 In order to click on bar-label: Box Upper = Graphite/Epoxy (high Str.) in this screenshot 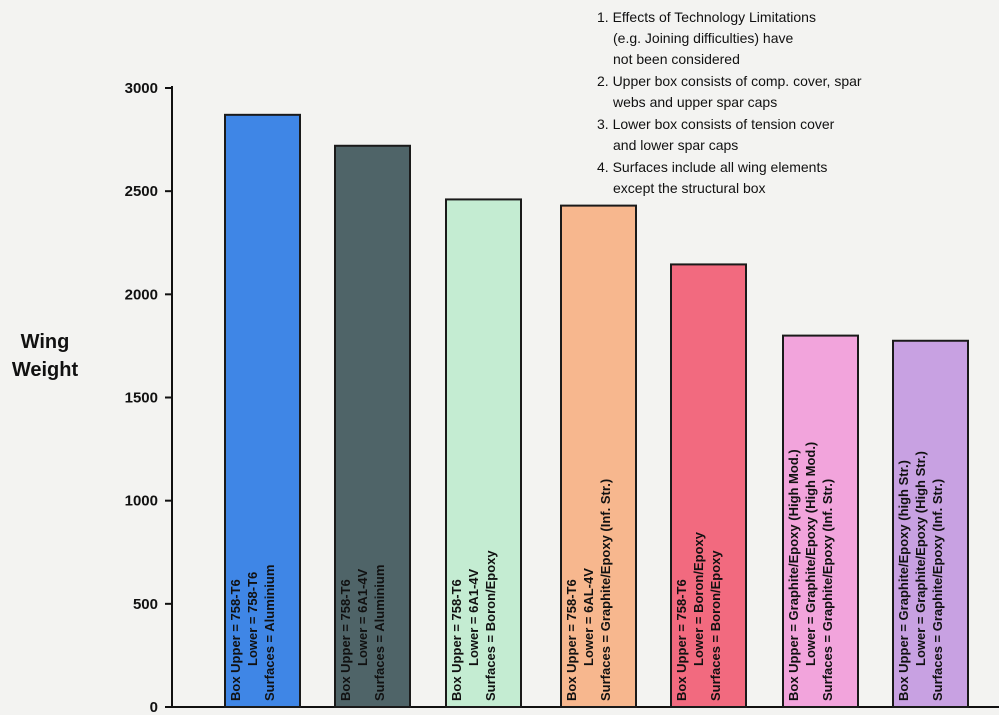, I will do `click(903, 580)`.